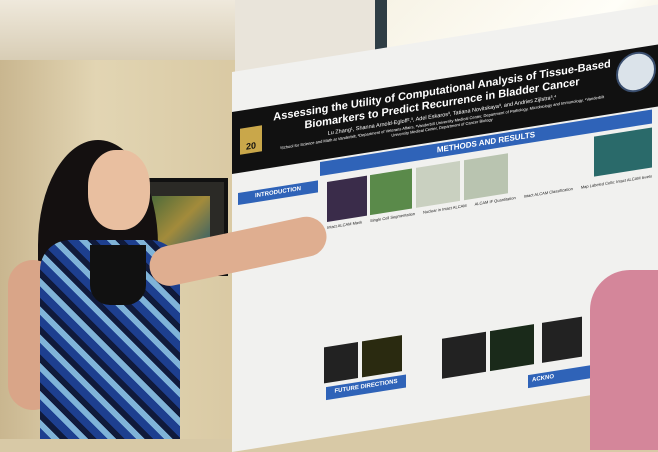 The width and height of the screenshot is (658, 452). Describe the element at coordinates (624, 360) in the screenshot. I see `viewer-sleeve` at that location.